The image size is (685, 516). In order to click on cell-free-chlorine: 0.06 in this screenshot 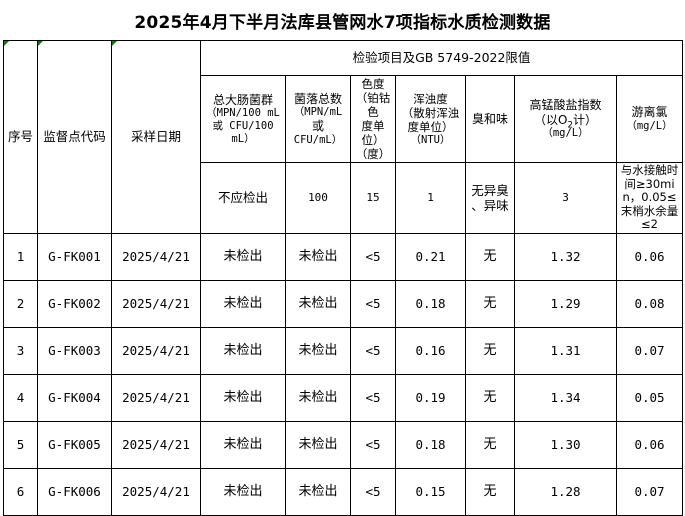, I will do `click(649, 256)`.